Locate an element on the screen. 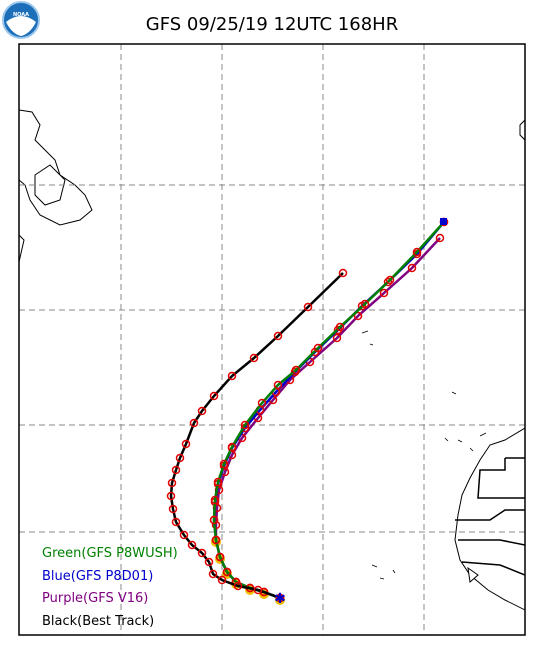  track-start: ✱ is located at coordinates (280, 599).